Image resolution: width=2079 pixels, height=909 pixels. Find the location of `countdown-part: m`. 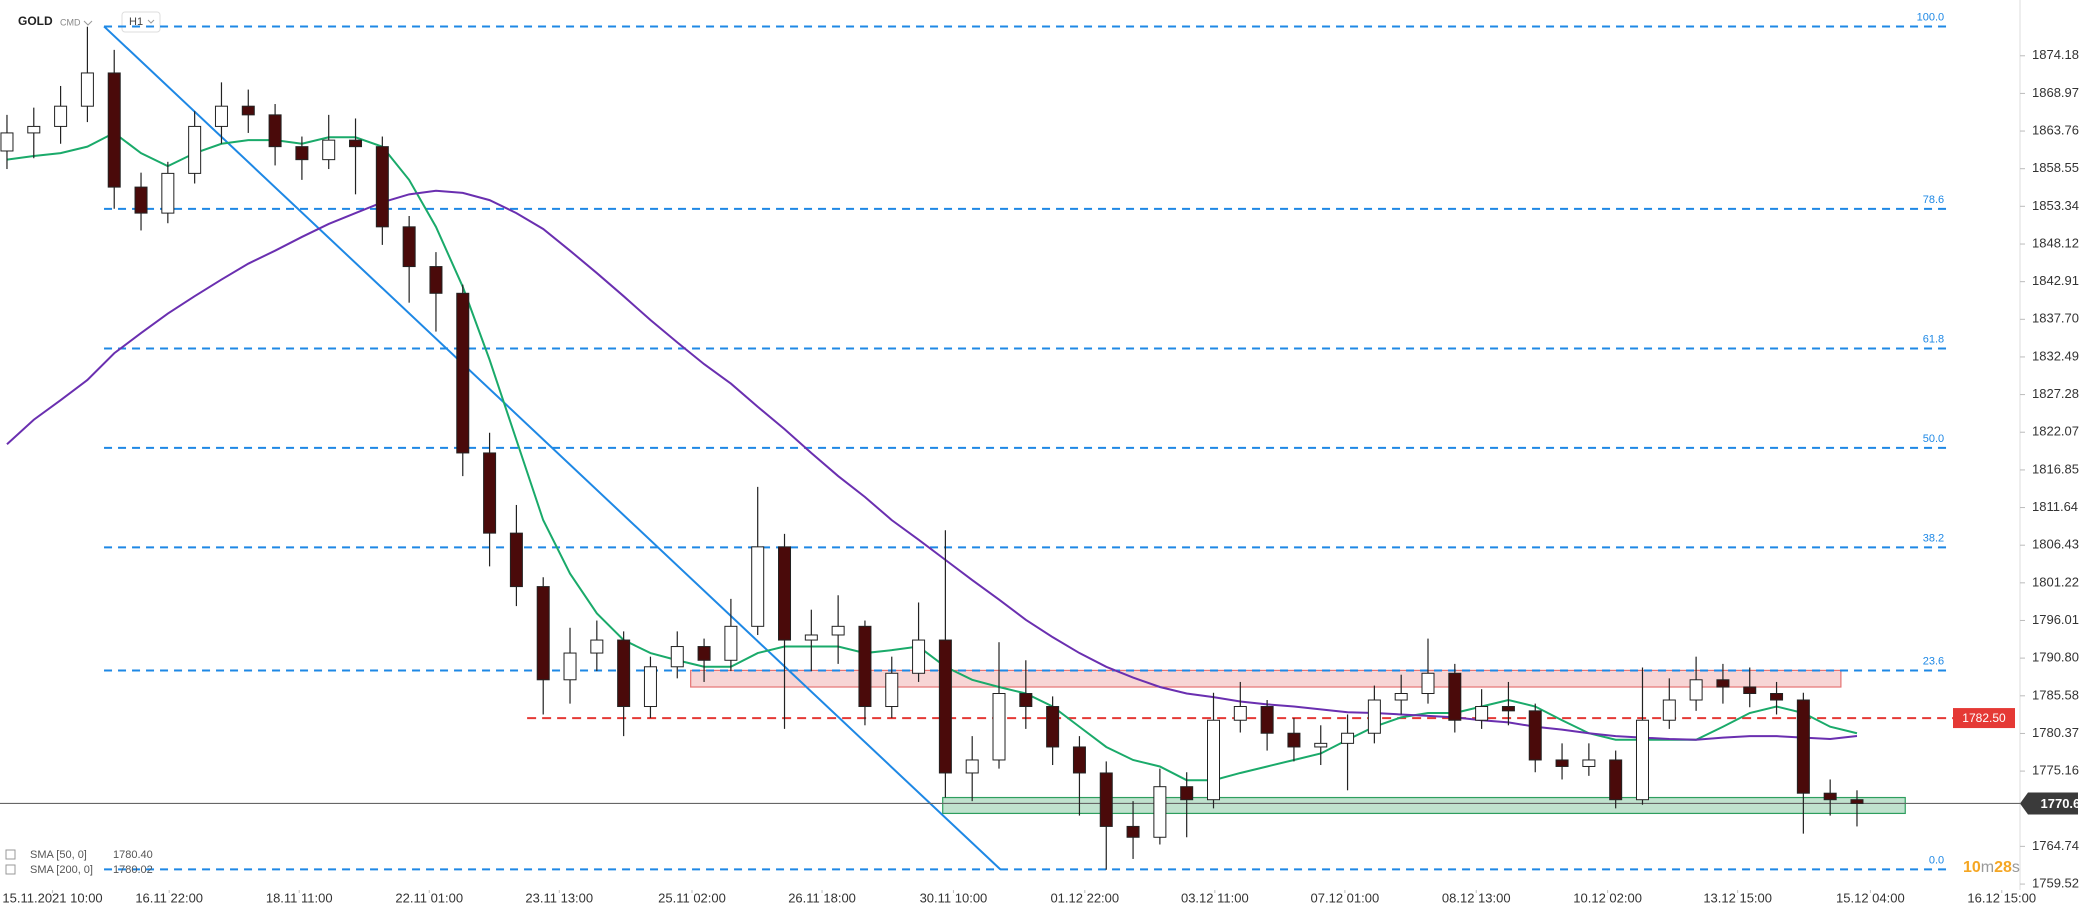

countdown-part: m is located at coordinates (1987, 867).